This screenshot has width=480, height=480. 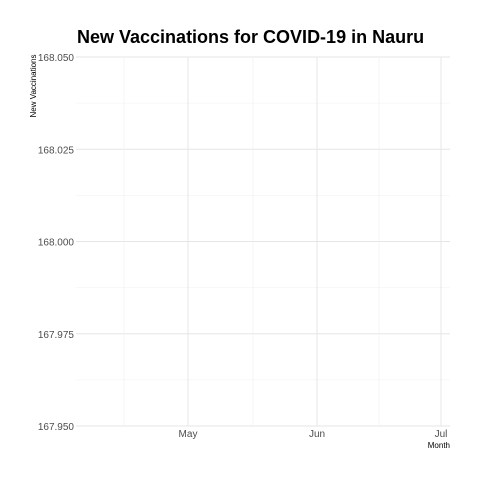 What do you see at coordinates (441, 434) in the screenshot?
I see `x-tick-label: Jul` at bounding box center [441, 434].